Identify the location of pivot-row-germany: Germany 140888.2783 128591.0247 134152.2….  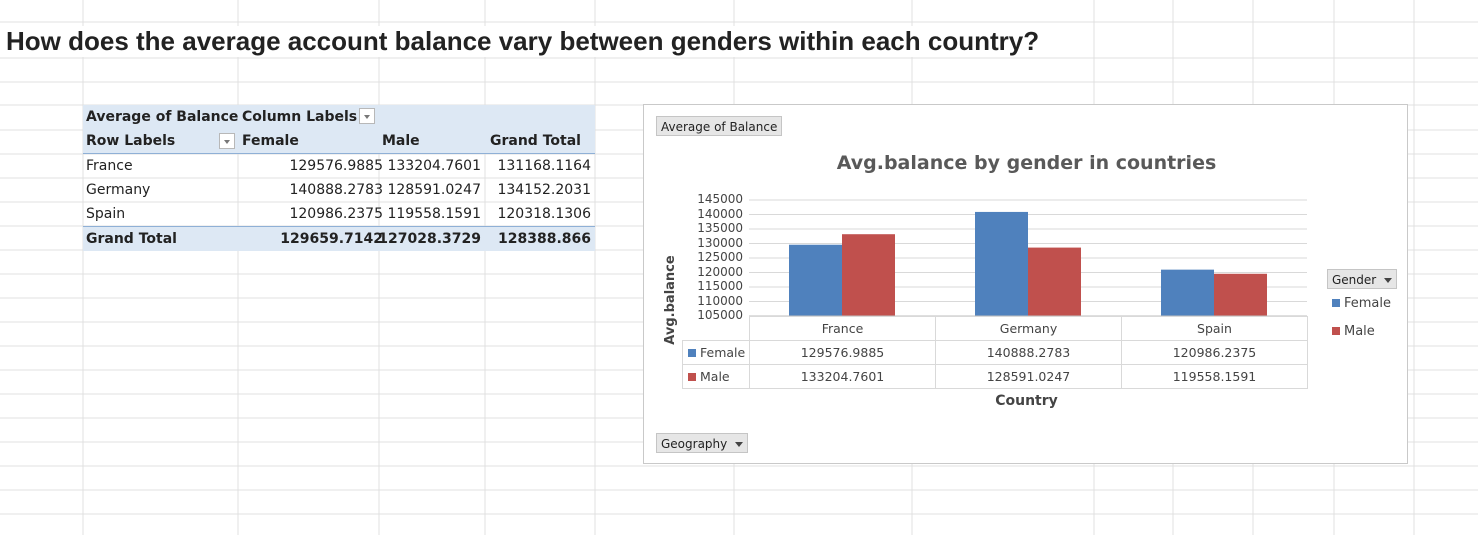
(339, 190).